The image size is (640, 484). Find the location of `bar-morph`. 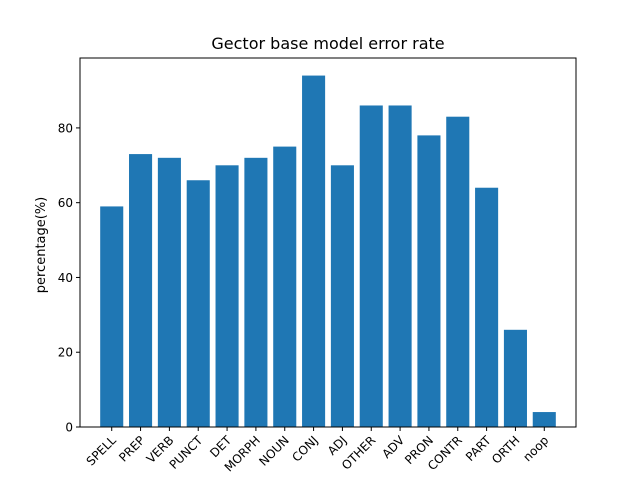

bar-morph is located at coordinates (256, 292).